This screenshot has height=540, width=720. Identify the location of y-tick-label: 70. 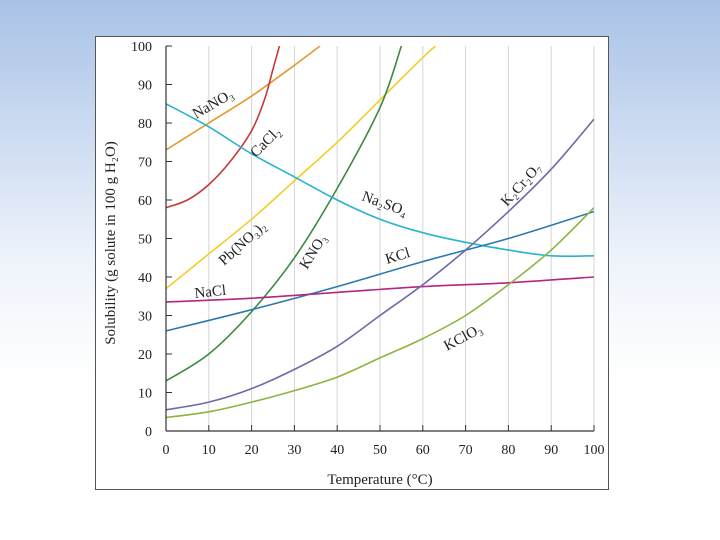
(145, 163).